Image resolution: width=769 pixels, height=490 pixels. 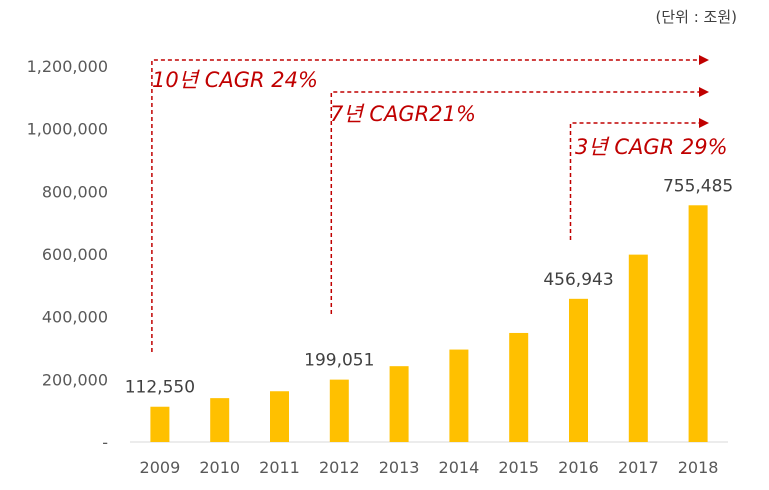 I want to click on x-tick-label: 2016, so click(x=578, y=467).